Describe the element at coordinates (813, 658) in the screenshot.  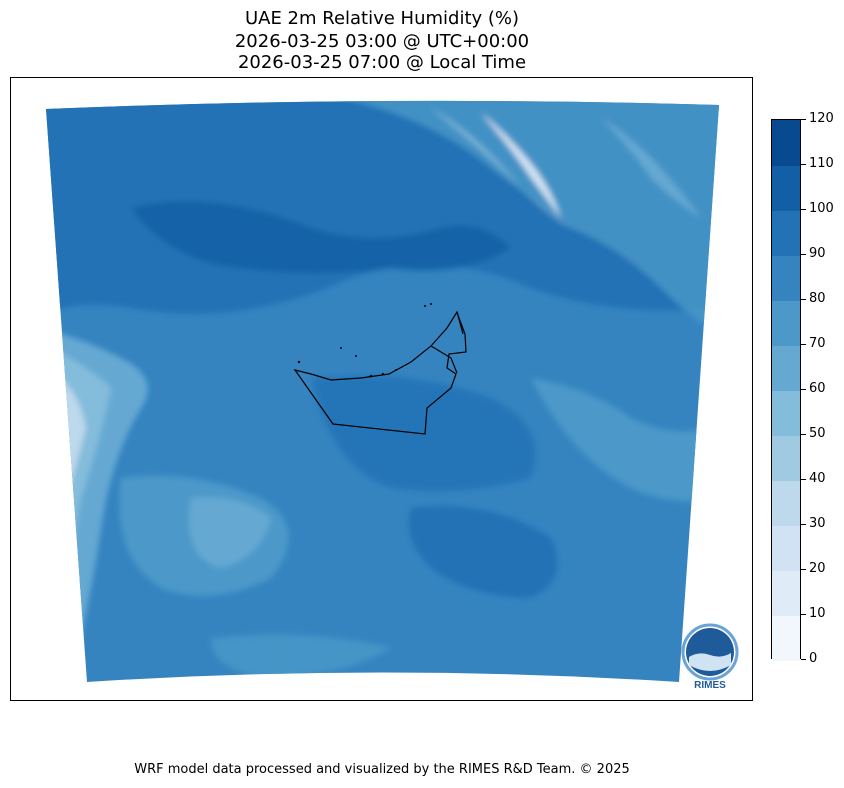
I see `colorbar-tick-label: 0` at that location.